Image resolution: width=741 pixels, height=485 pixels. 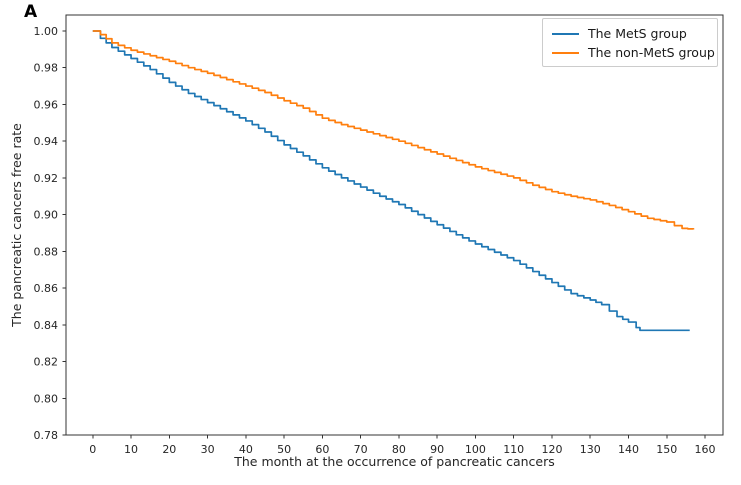 What do you see at coordinates (475, 449) in the screenshot?
I see `x-tick-label: 100` at bounding box center [475, 449].